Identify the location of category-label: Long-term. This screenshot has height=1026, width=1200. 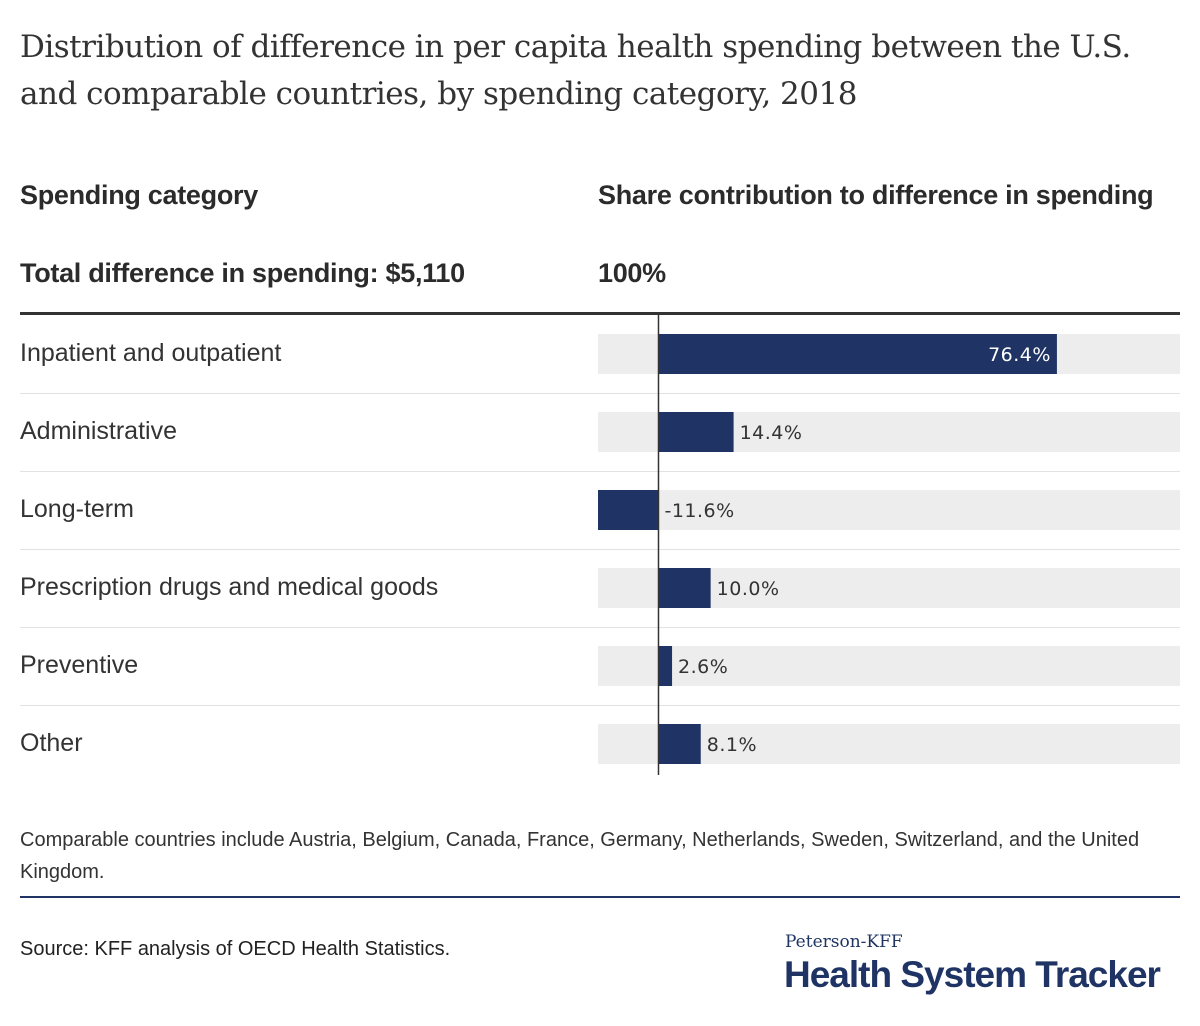
(77, 509).